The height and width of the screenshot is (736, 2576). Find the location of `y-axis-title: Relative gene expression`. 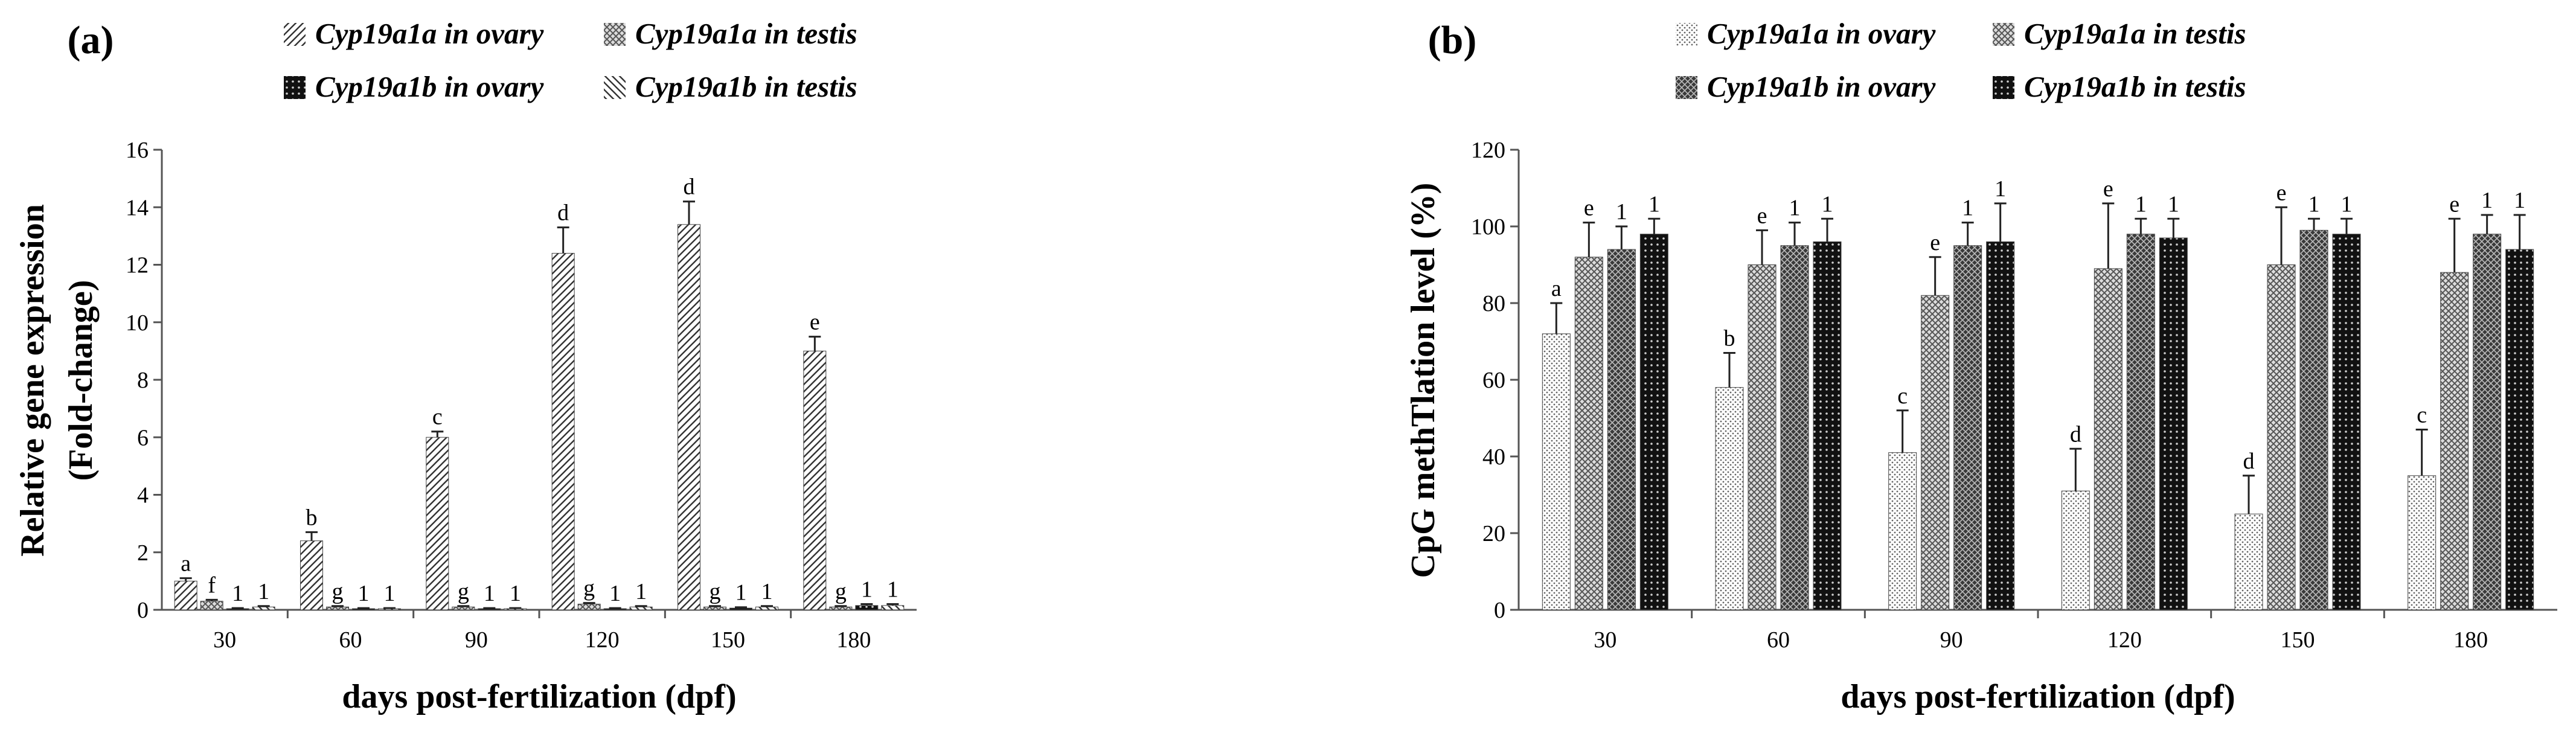

y-axis-title: Relative gene expression is located at coordinates (32, 380).